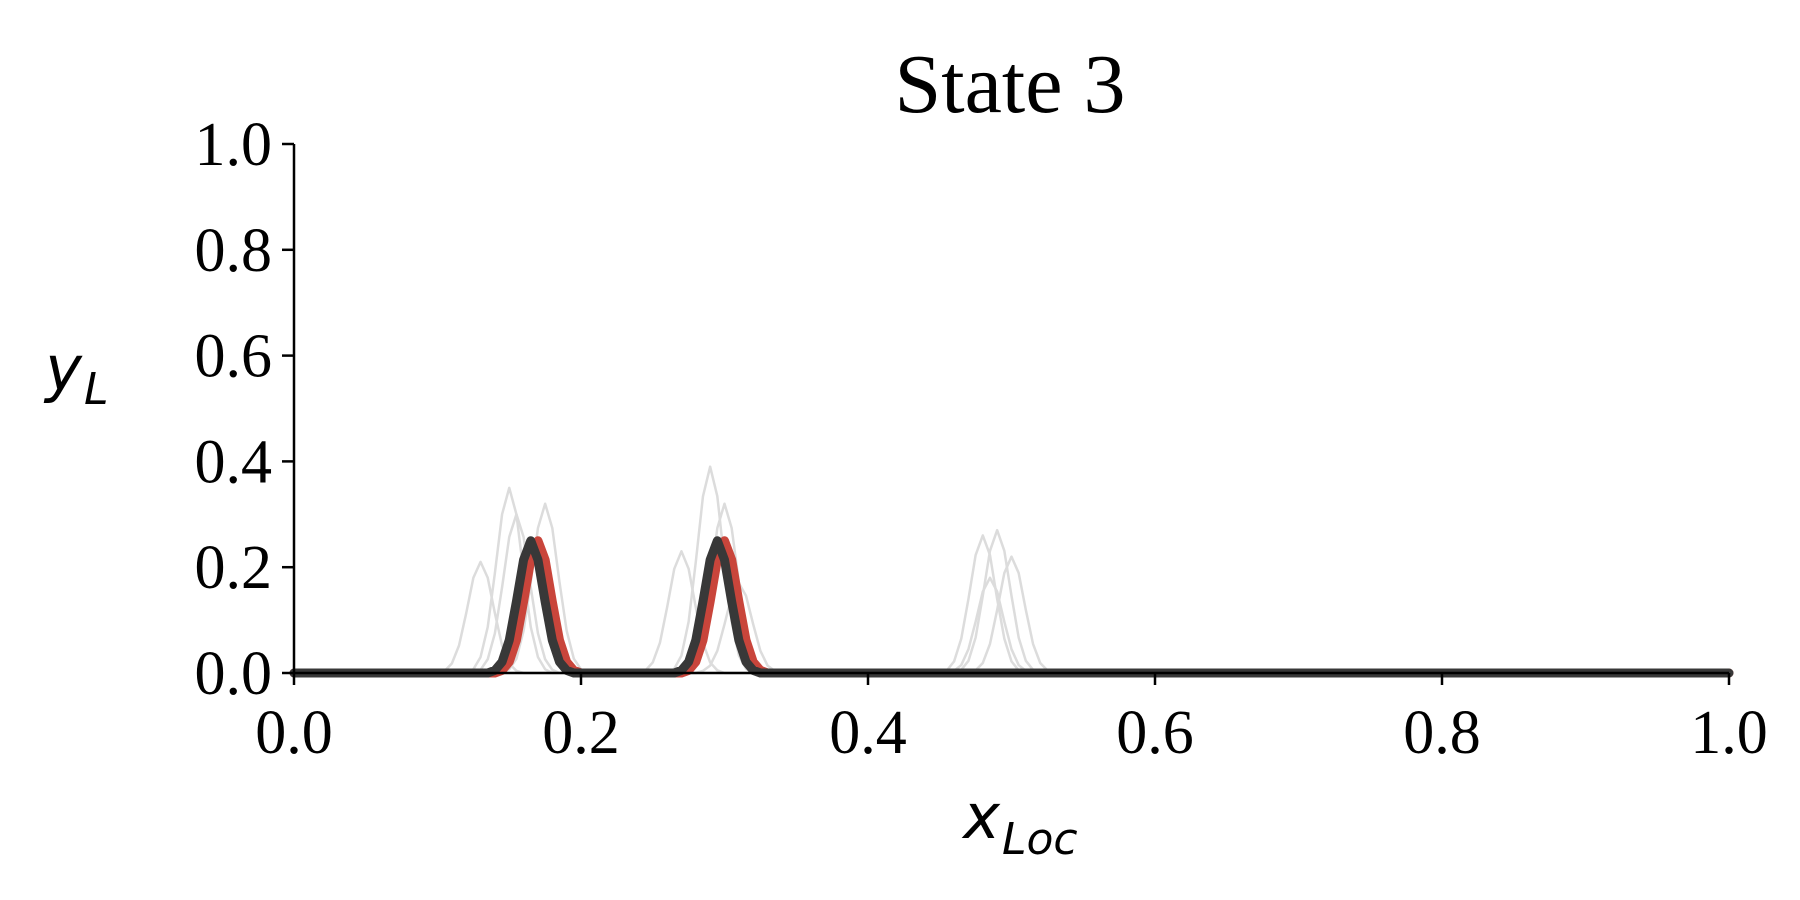 The height and width of the screenshot is (900, 1800). Describe the element at coordinates (234, 357) in the screenshot. I see `y-tick-label: 0.6` at that location.